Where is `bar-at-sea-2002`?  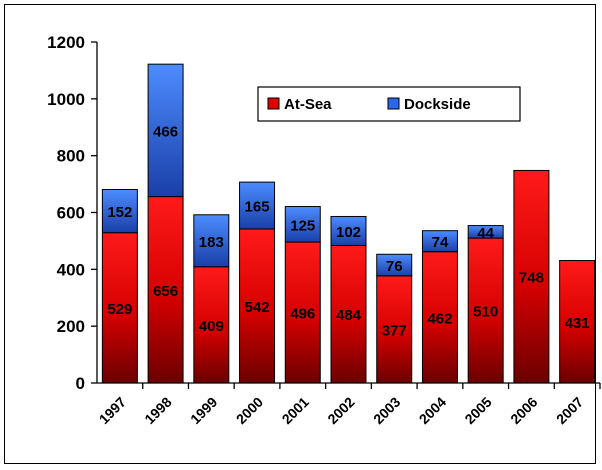
bar-at-sea-2002 is located at coordinates (348, 314).